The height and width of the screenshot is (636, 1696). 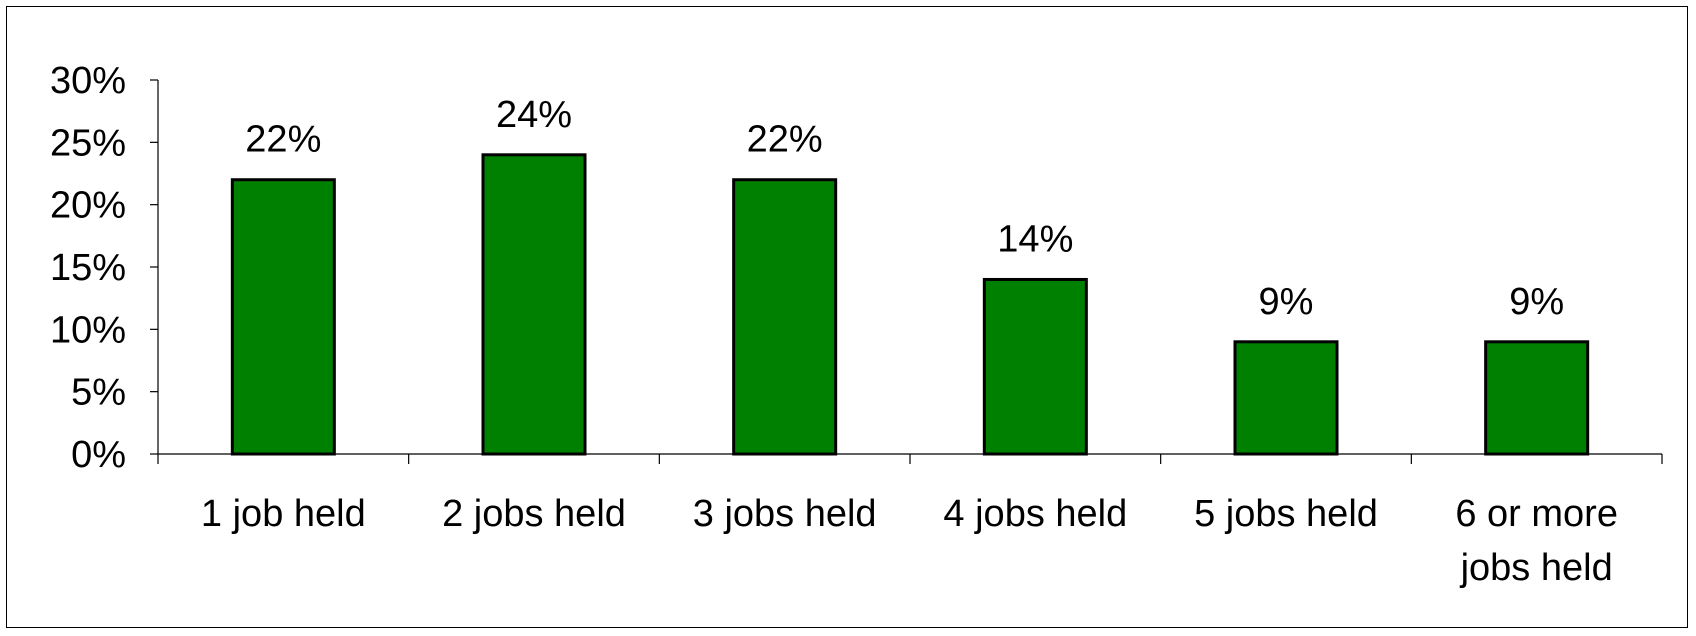 I want to click on x-category-label-line: 6 or more, so click(x=1536, y=514).